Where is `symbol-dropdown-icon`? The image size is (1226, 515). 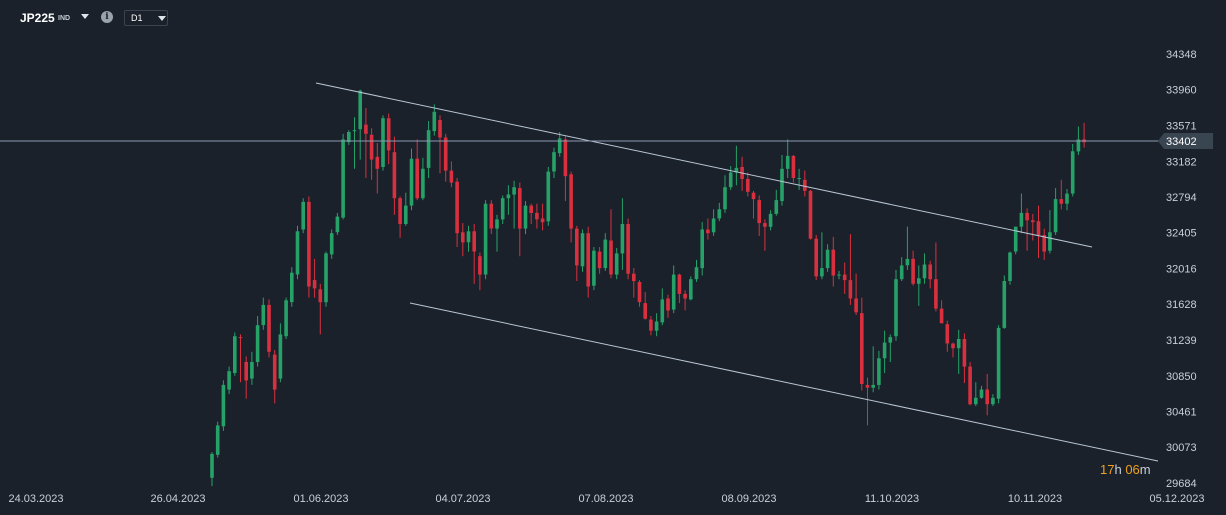
symbol-dropdown-icon is located at coordinates (85, 16).